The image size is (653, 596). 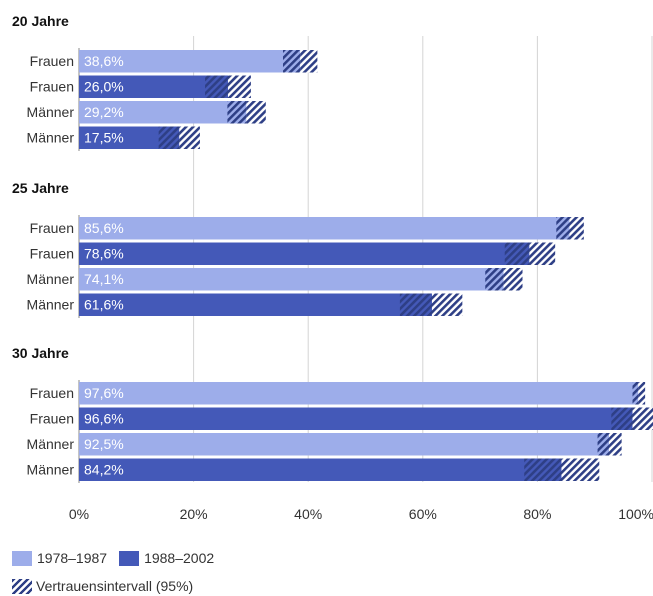 I want to click on x-tick-label: 0%, so click(x=79, y=514).